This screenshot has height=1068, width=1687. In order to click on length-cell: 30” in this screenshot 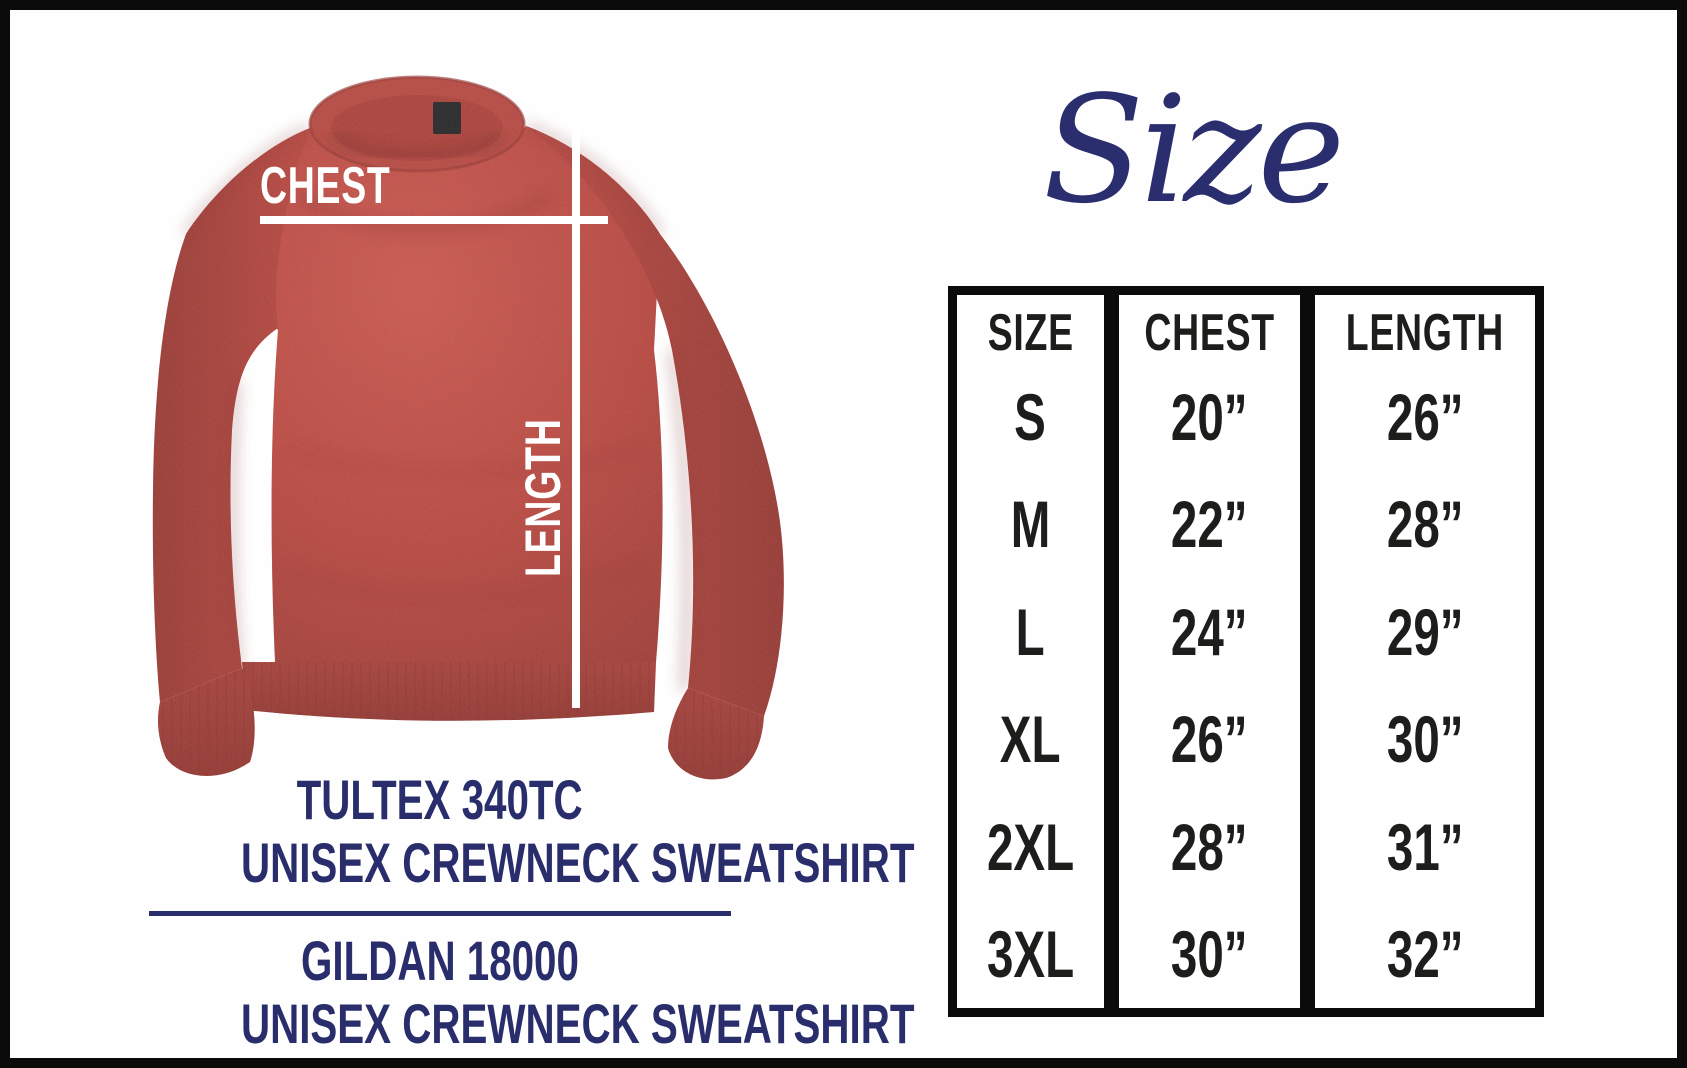, I will do `click(1425, 739)`.